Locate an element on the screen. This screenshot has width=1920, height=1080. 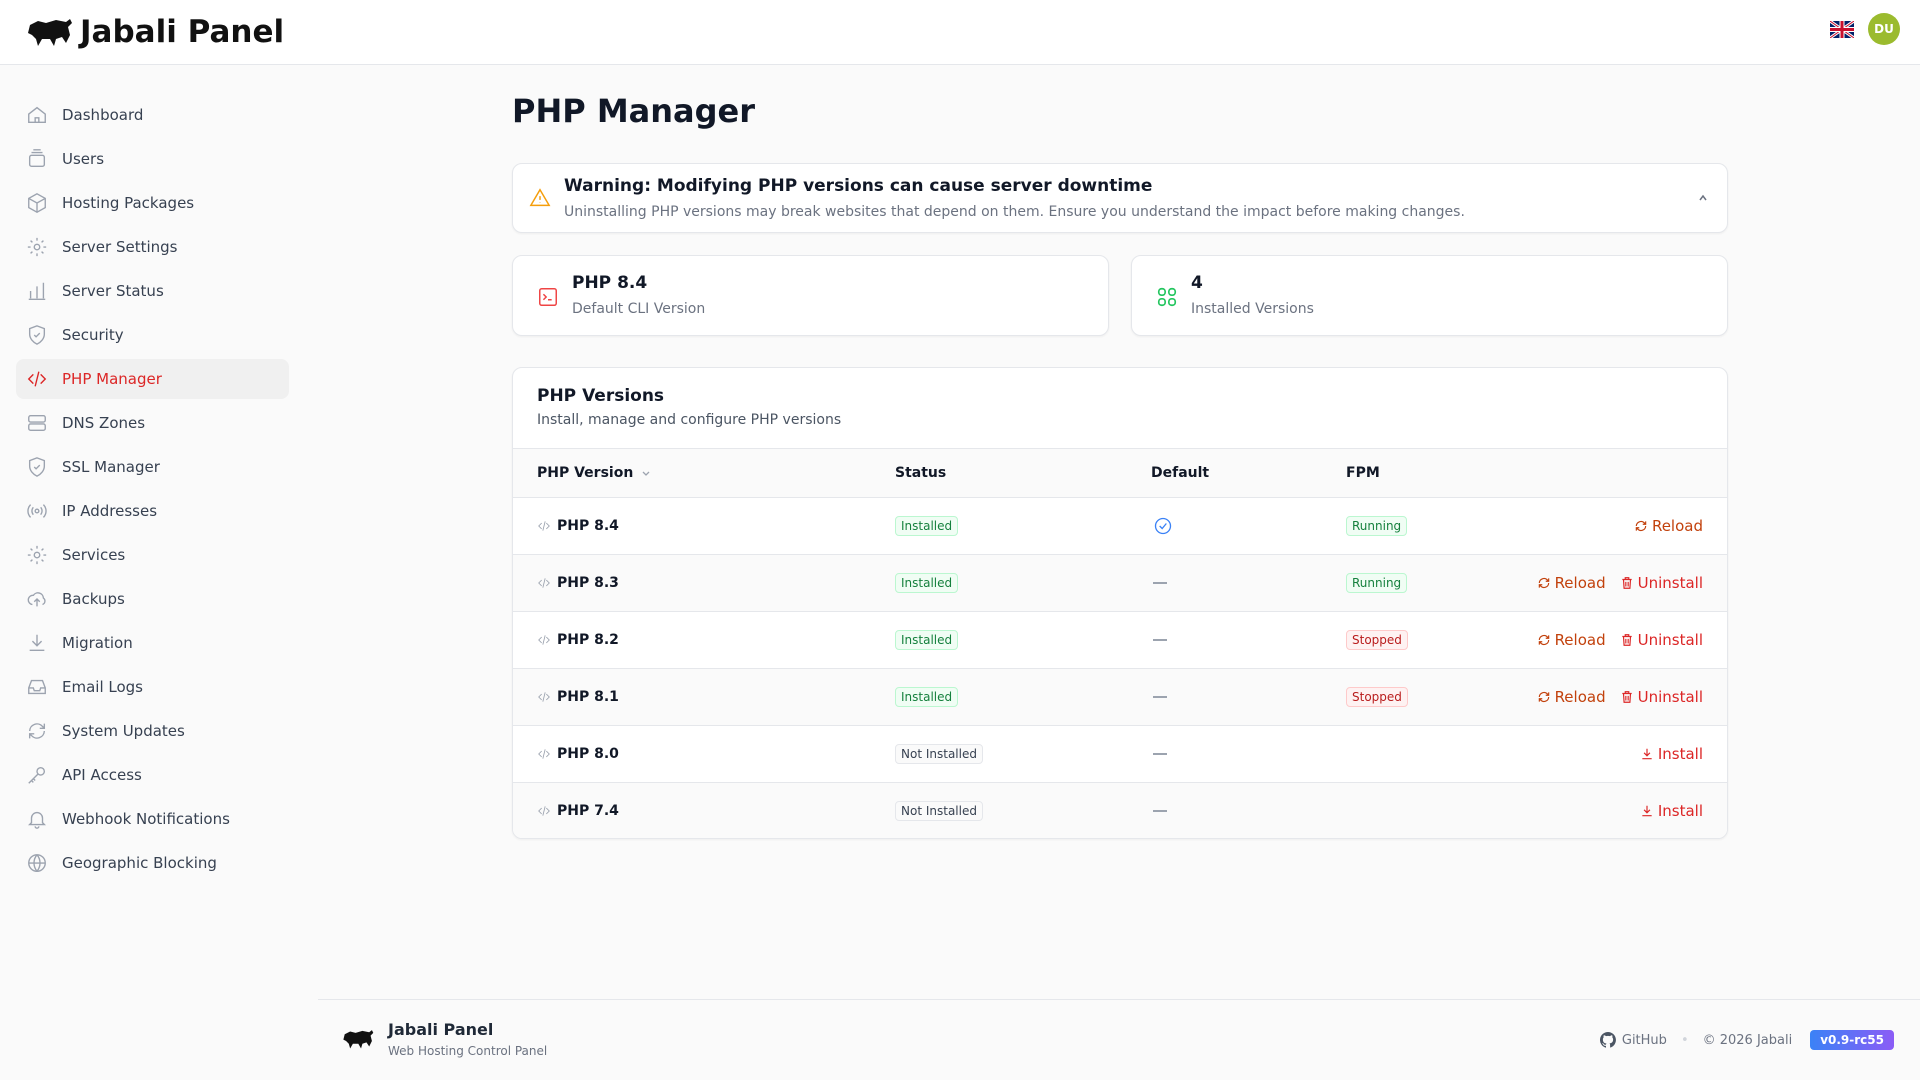
shield-check-icon is located at coordinates (37, 467).